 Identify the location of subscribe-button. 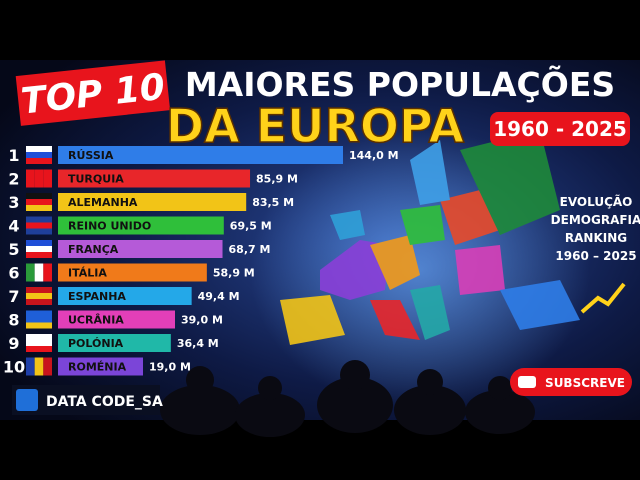
(571, 382).